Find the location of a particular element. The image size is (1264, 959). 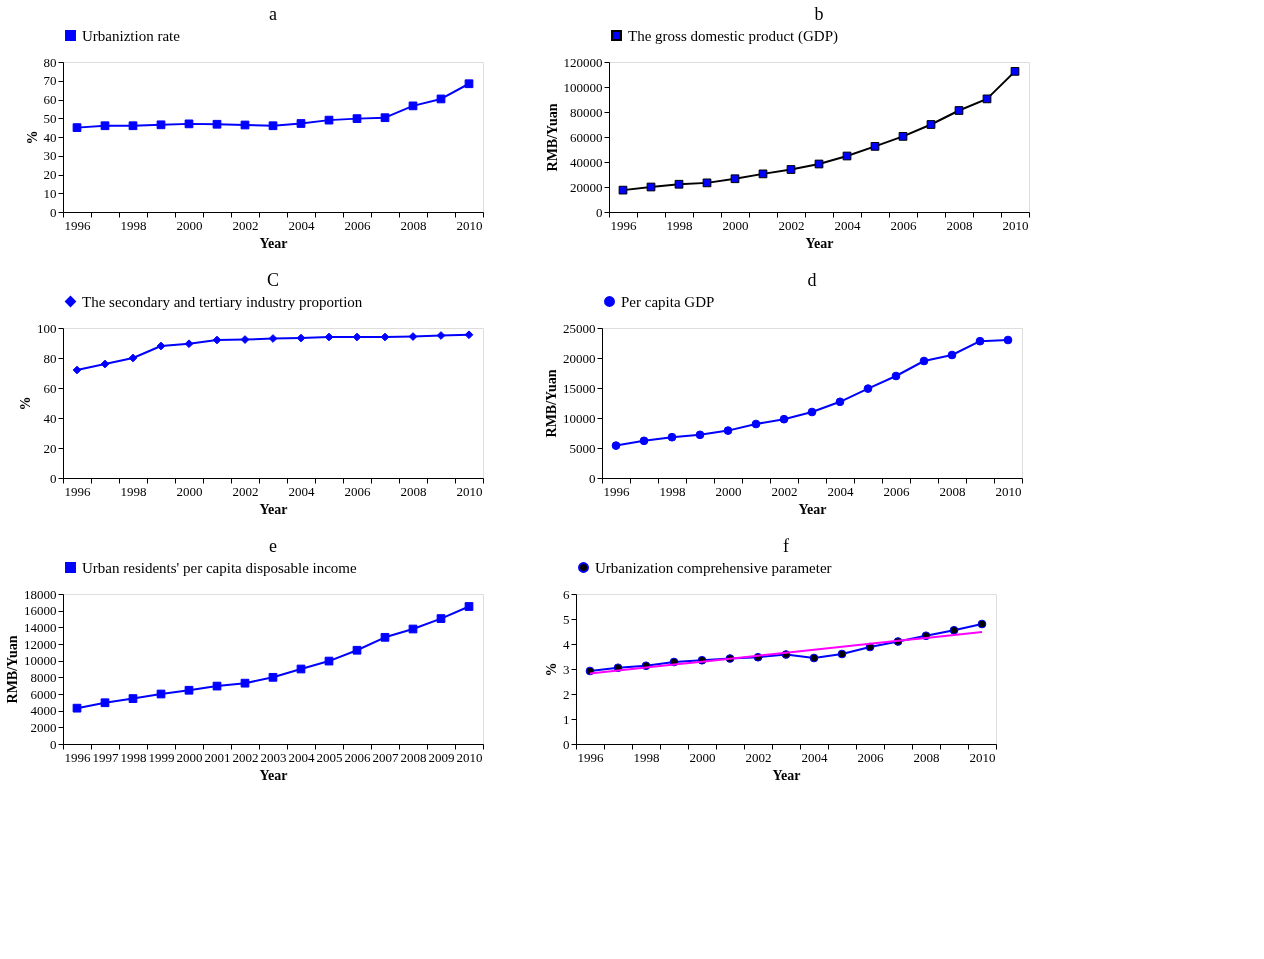

y-tick-label: 12000 is located at coordinates (40, 644).